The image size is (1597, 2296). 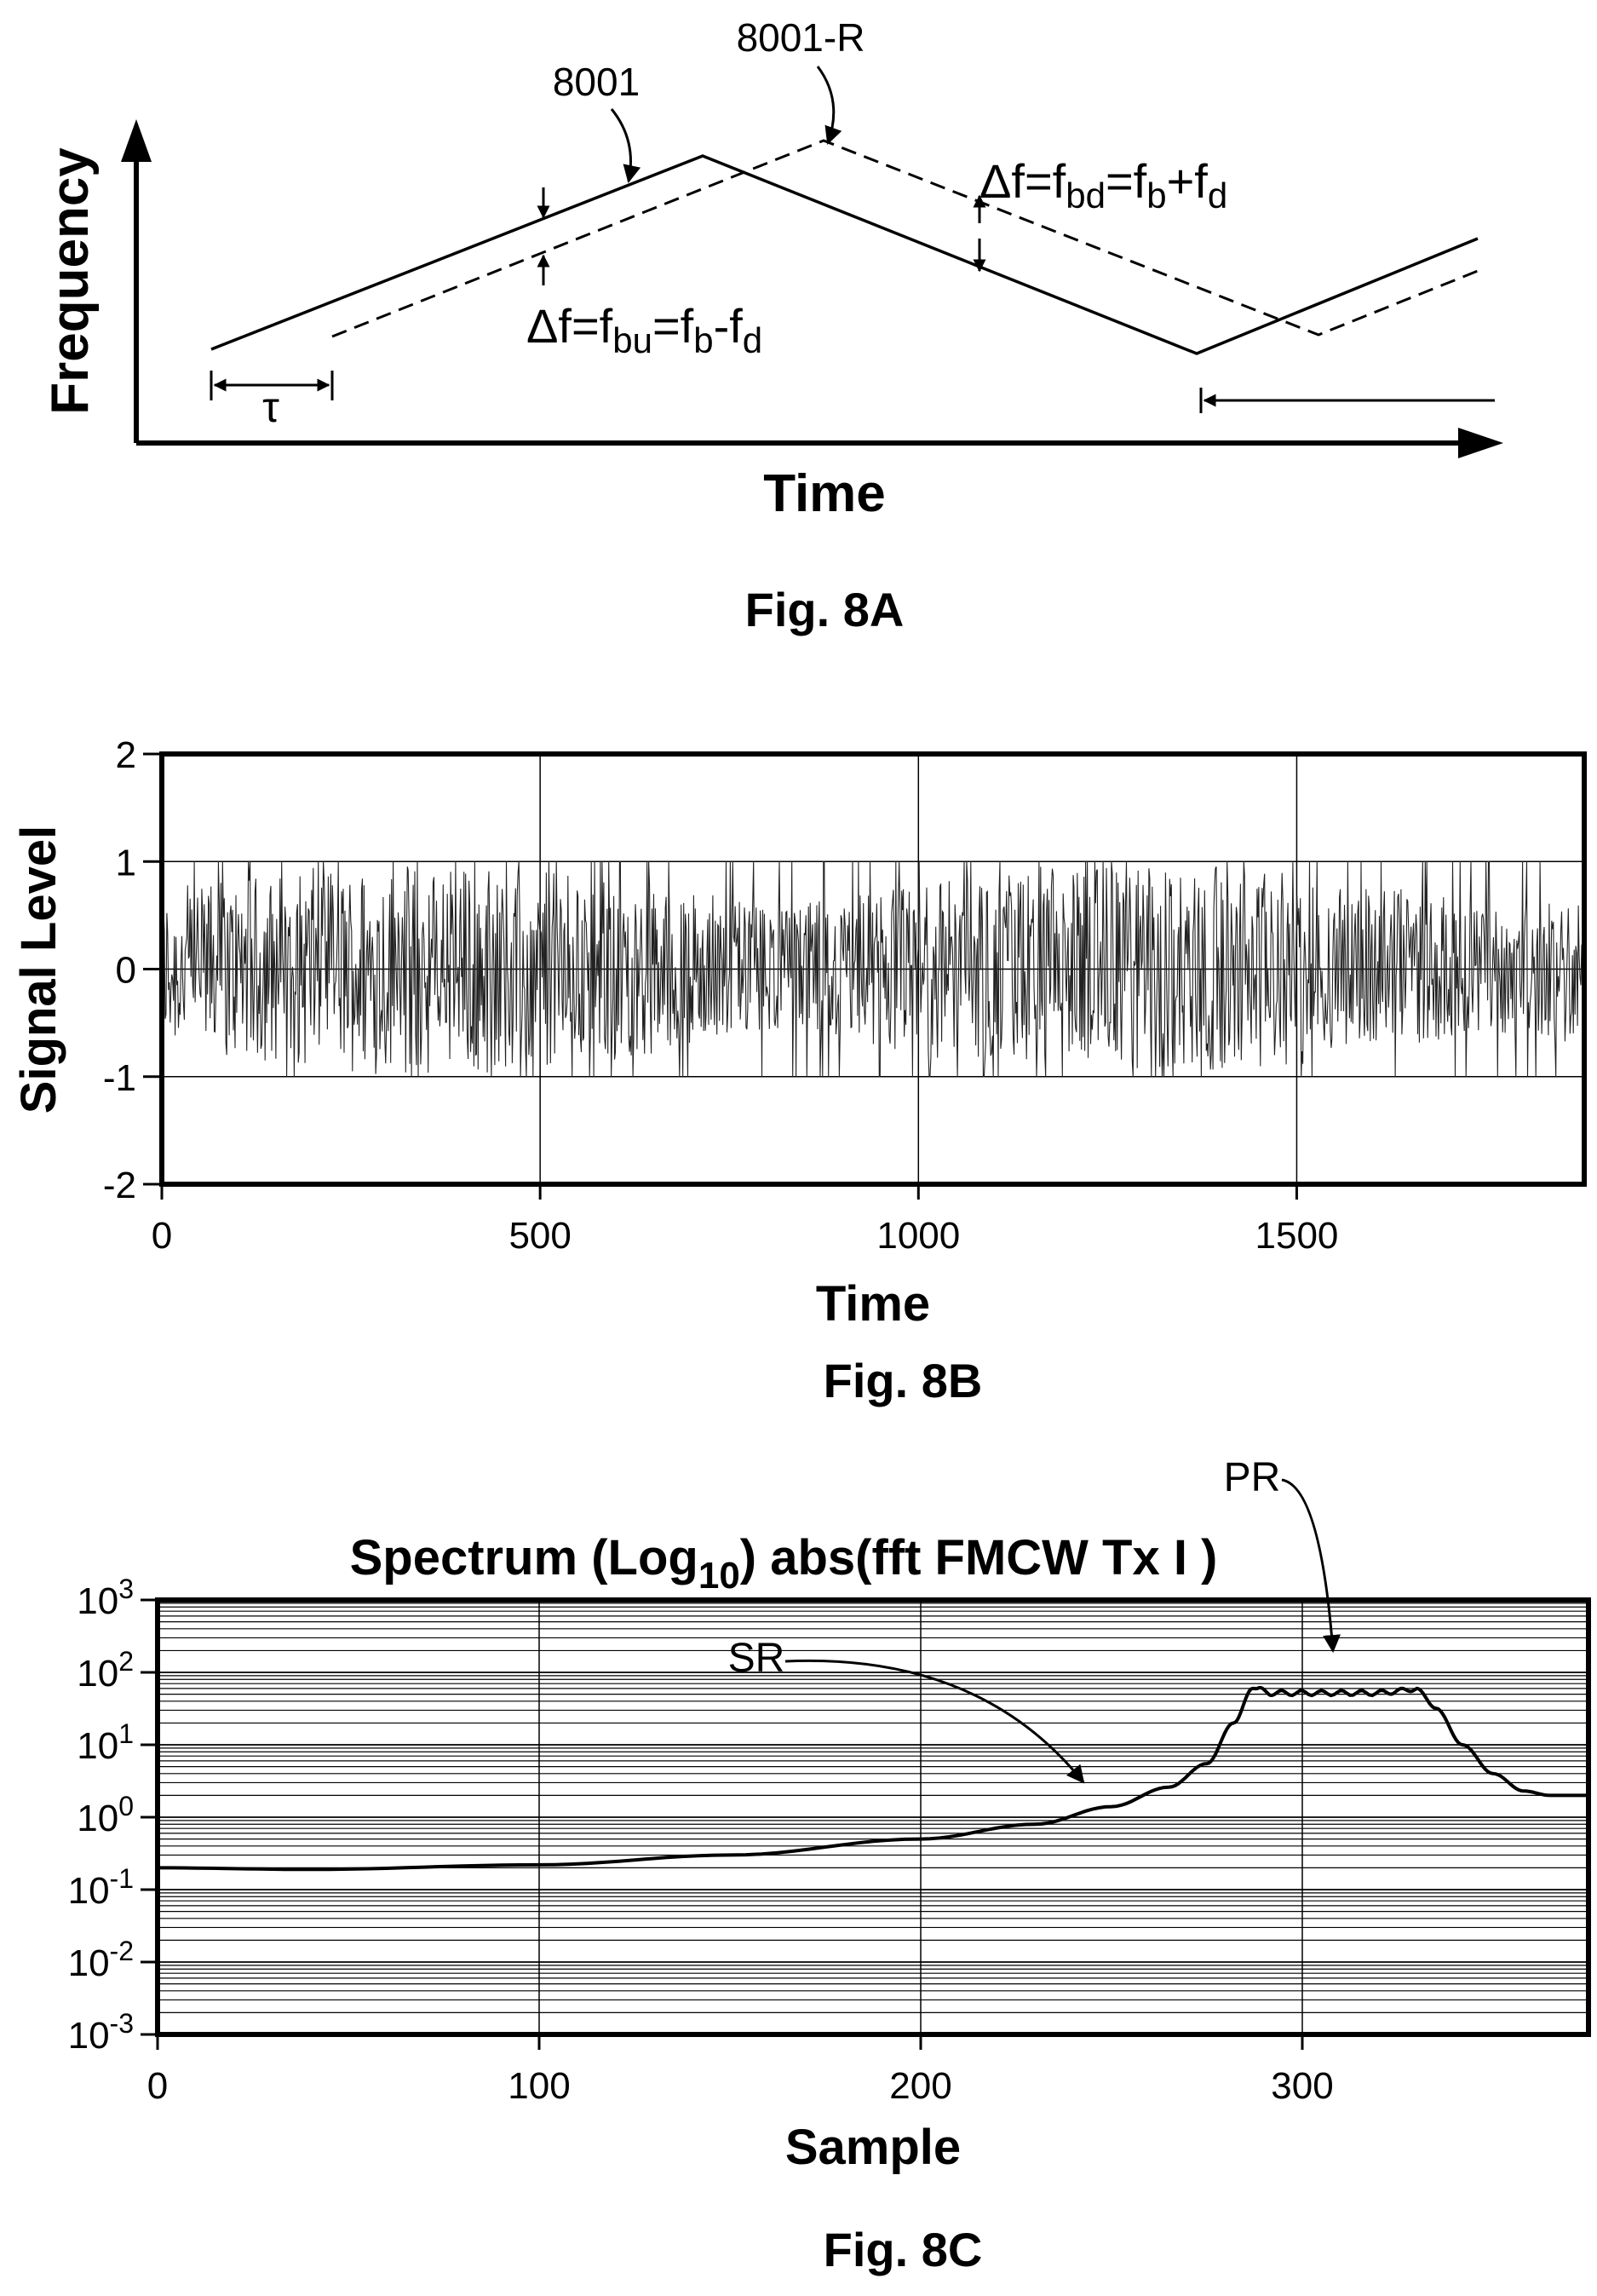 What do you see at coordinates (136, 140) in the screenshot?
I see `y-axis-arrowhead` at bounding box center [136, 140].